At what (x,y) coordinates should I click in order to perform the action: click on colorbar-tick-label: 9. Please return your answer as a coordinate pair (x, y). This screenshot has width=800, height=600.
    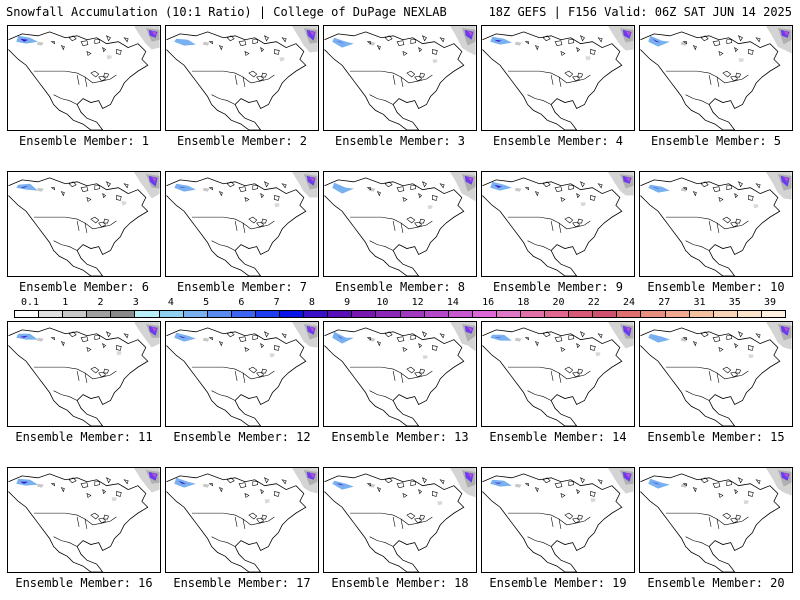
    Looking at the image, I should click on (347, 302).